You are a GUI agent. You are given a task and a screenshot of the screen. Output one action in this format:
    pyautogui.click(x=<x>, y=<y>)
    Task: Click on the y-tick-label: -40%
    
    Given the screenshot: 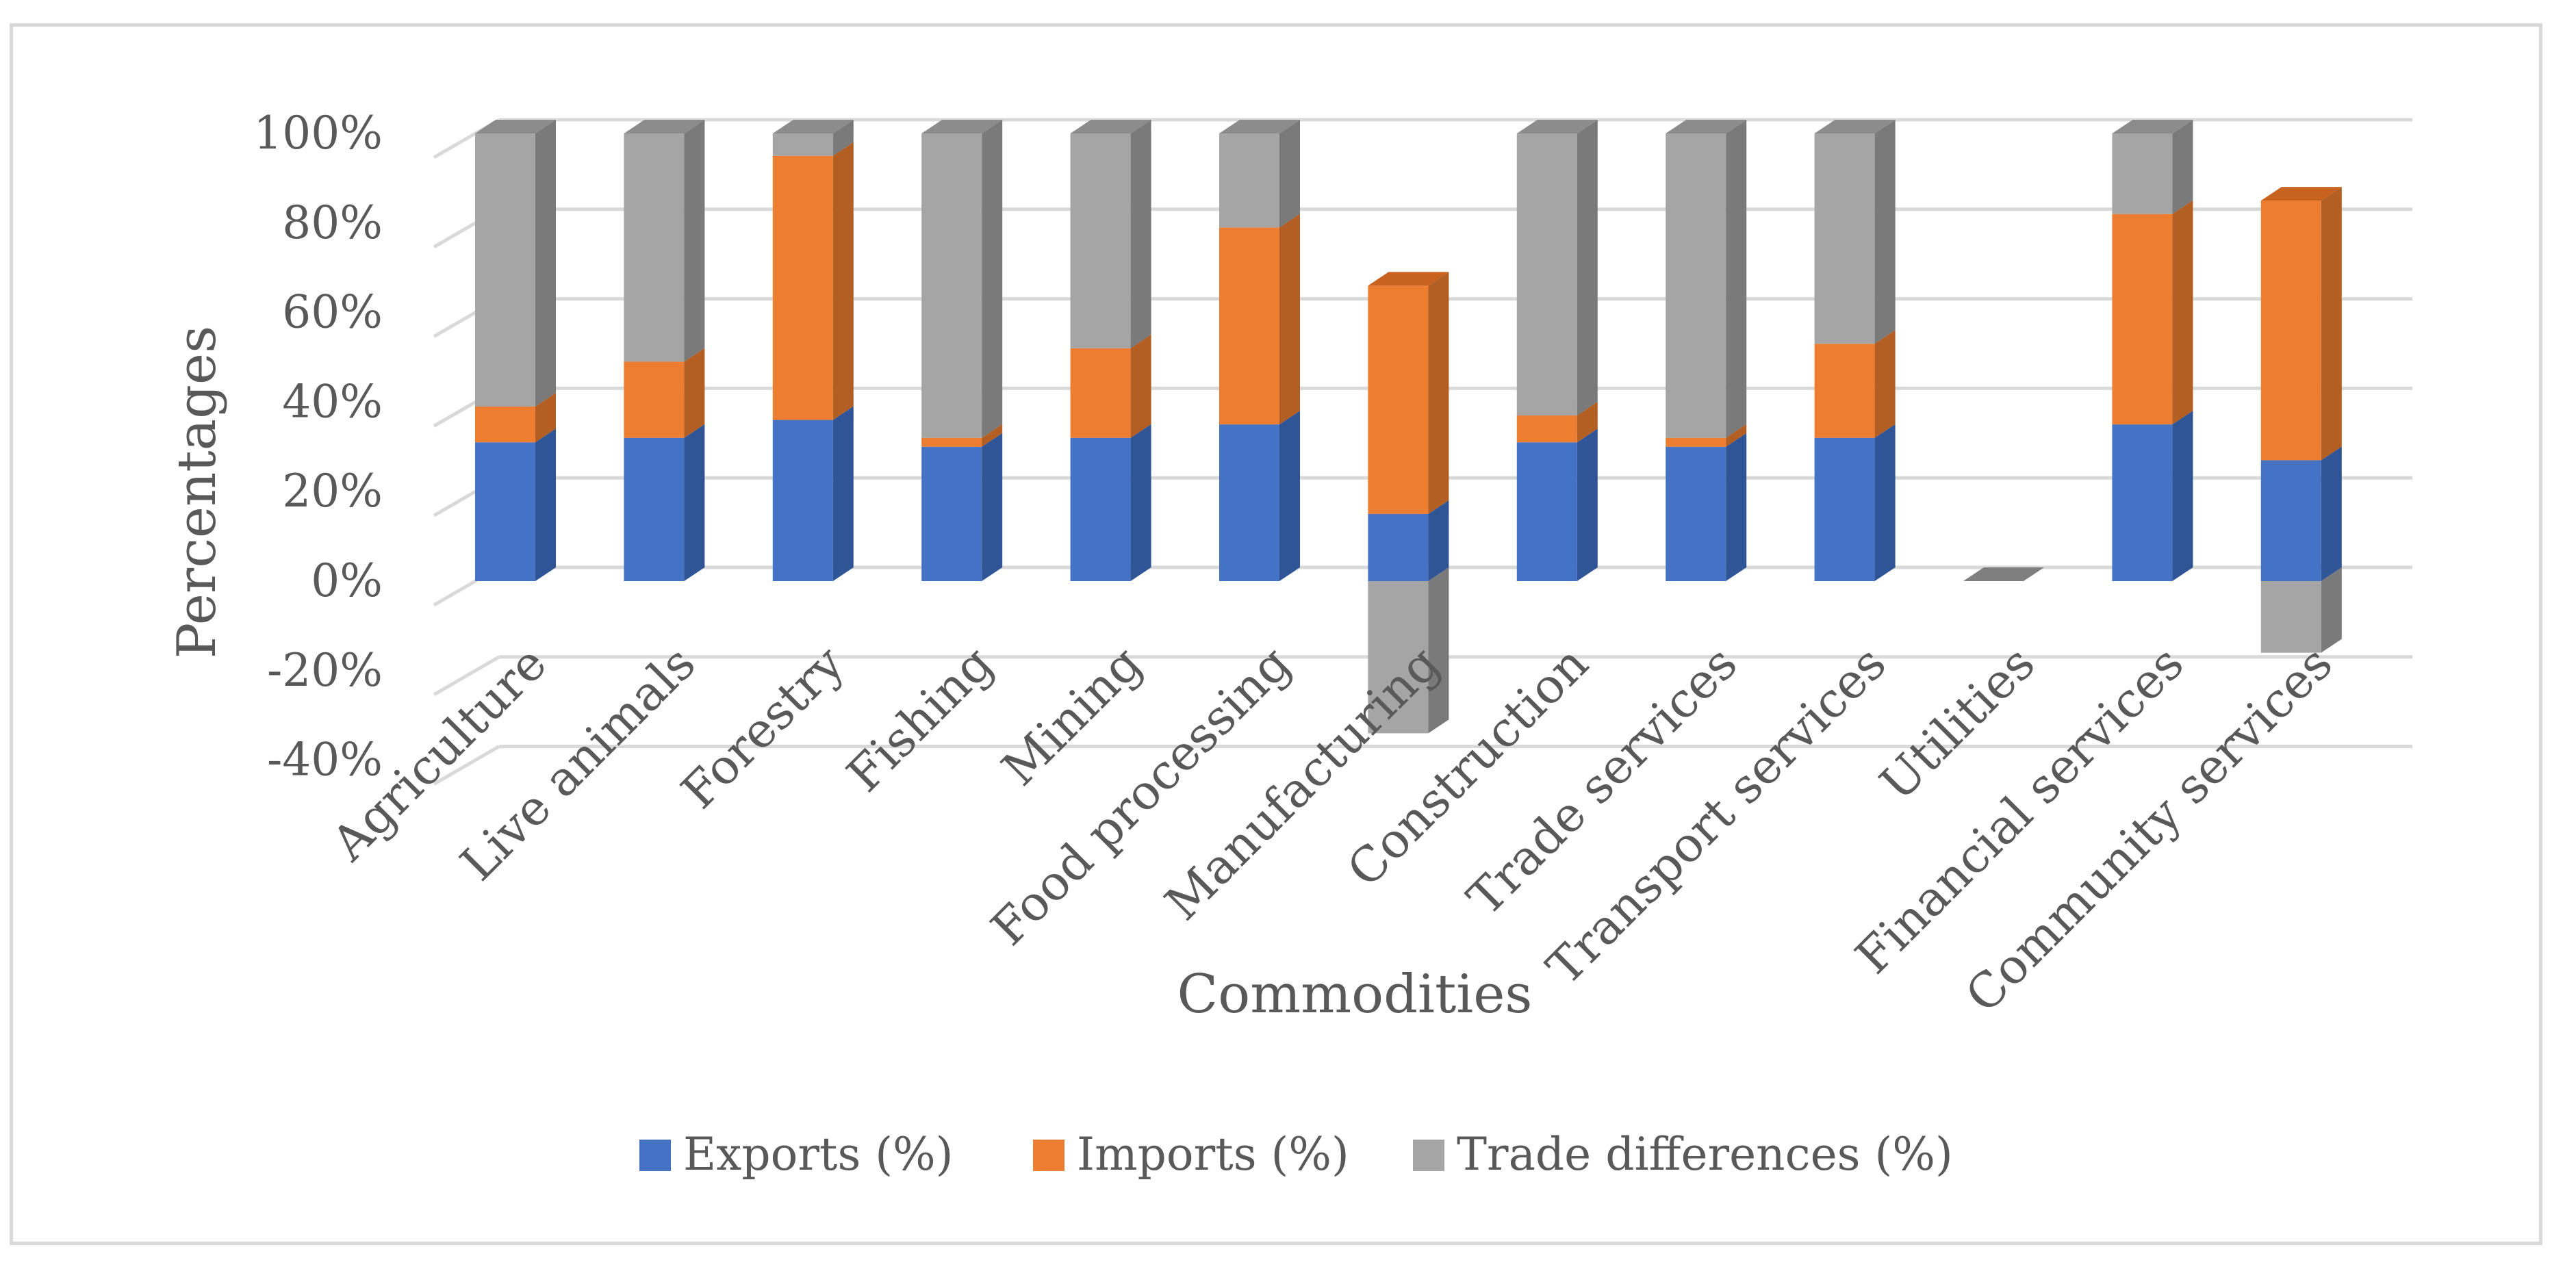 What is the action you would take?
    pyautogui.click(x=325, y=760)
    